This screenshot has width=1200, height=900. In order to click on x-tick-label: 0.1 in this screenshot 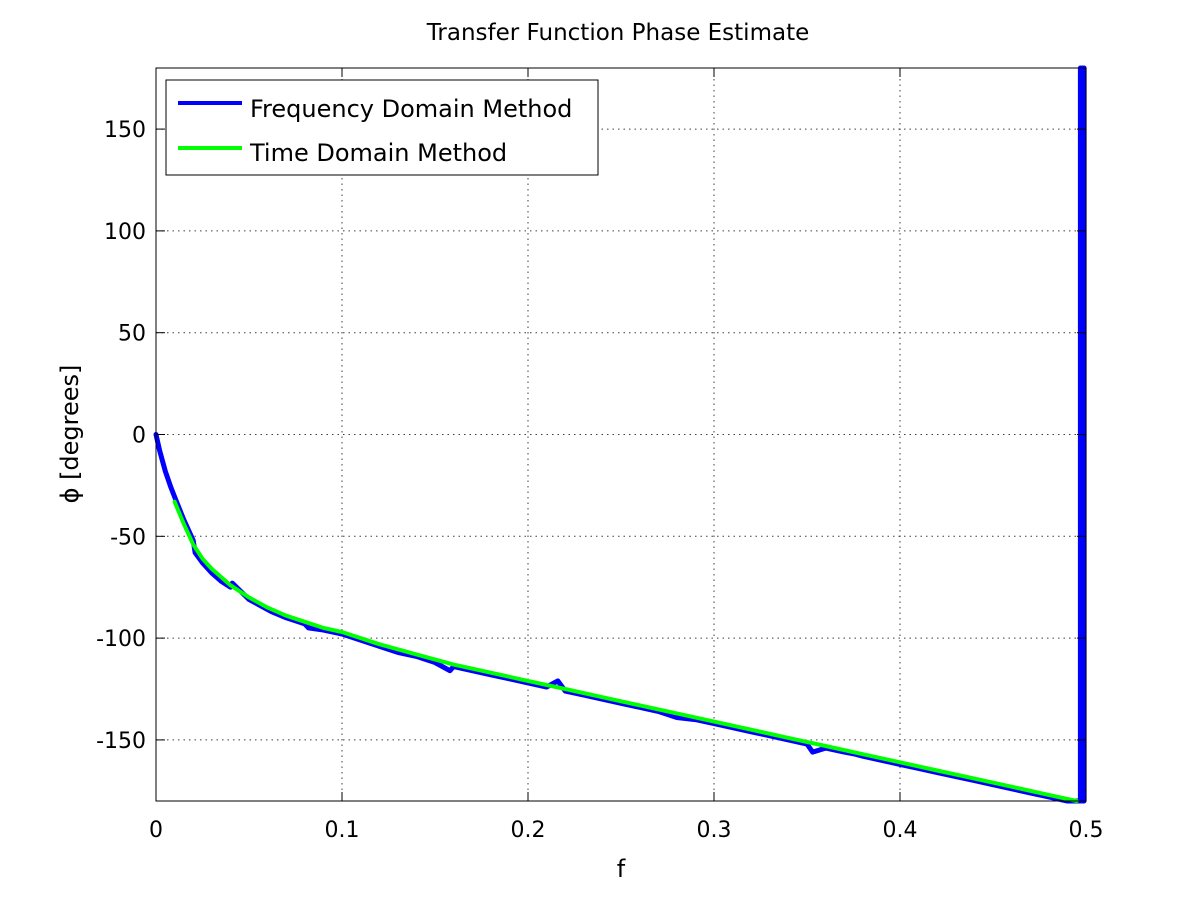, I will do `click(342, 830)`.